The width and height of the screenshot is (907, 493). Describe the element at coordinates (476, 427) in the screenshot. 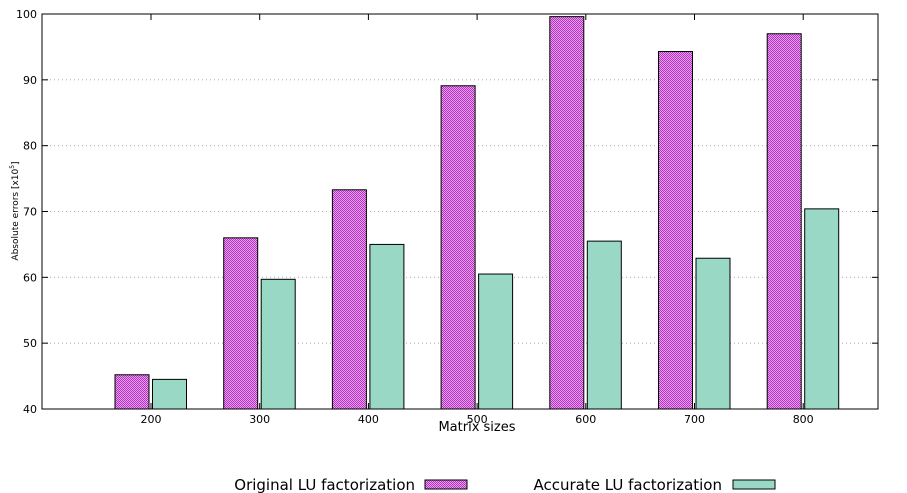

I see `x-axis-title: Matrix sizes` at that location.